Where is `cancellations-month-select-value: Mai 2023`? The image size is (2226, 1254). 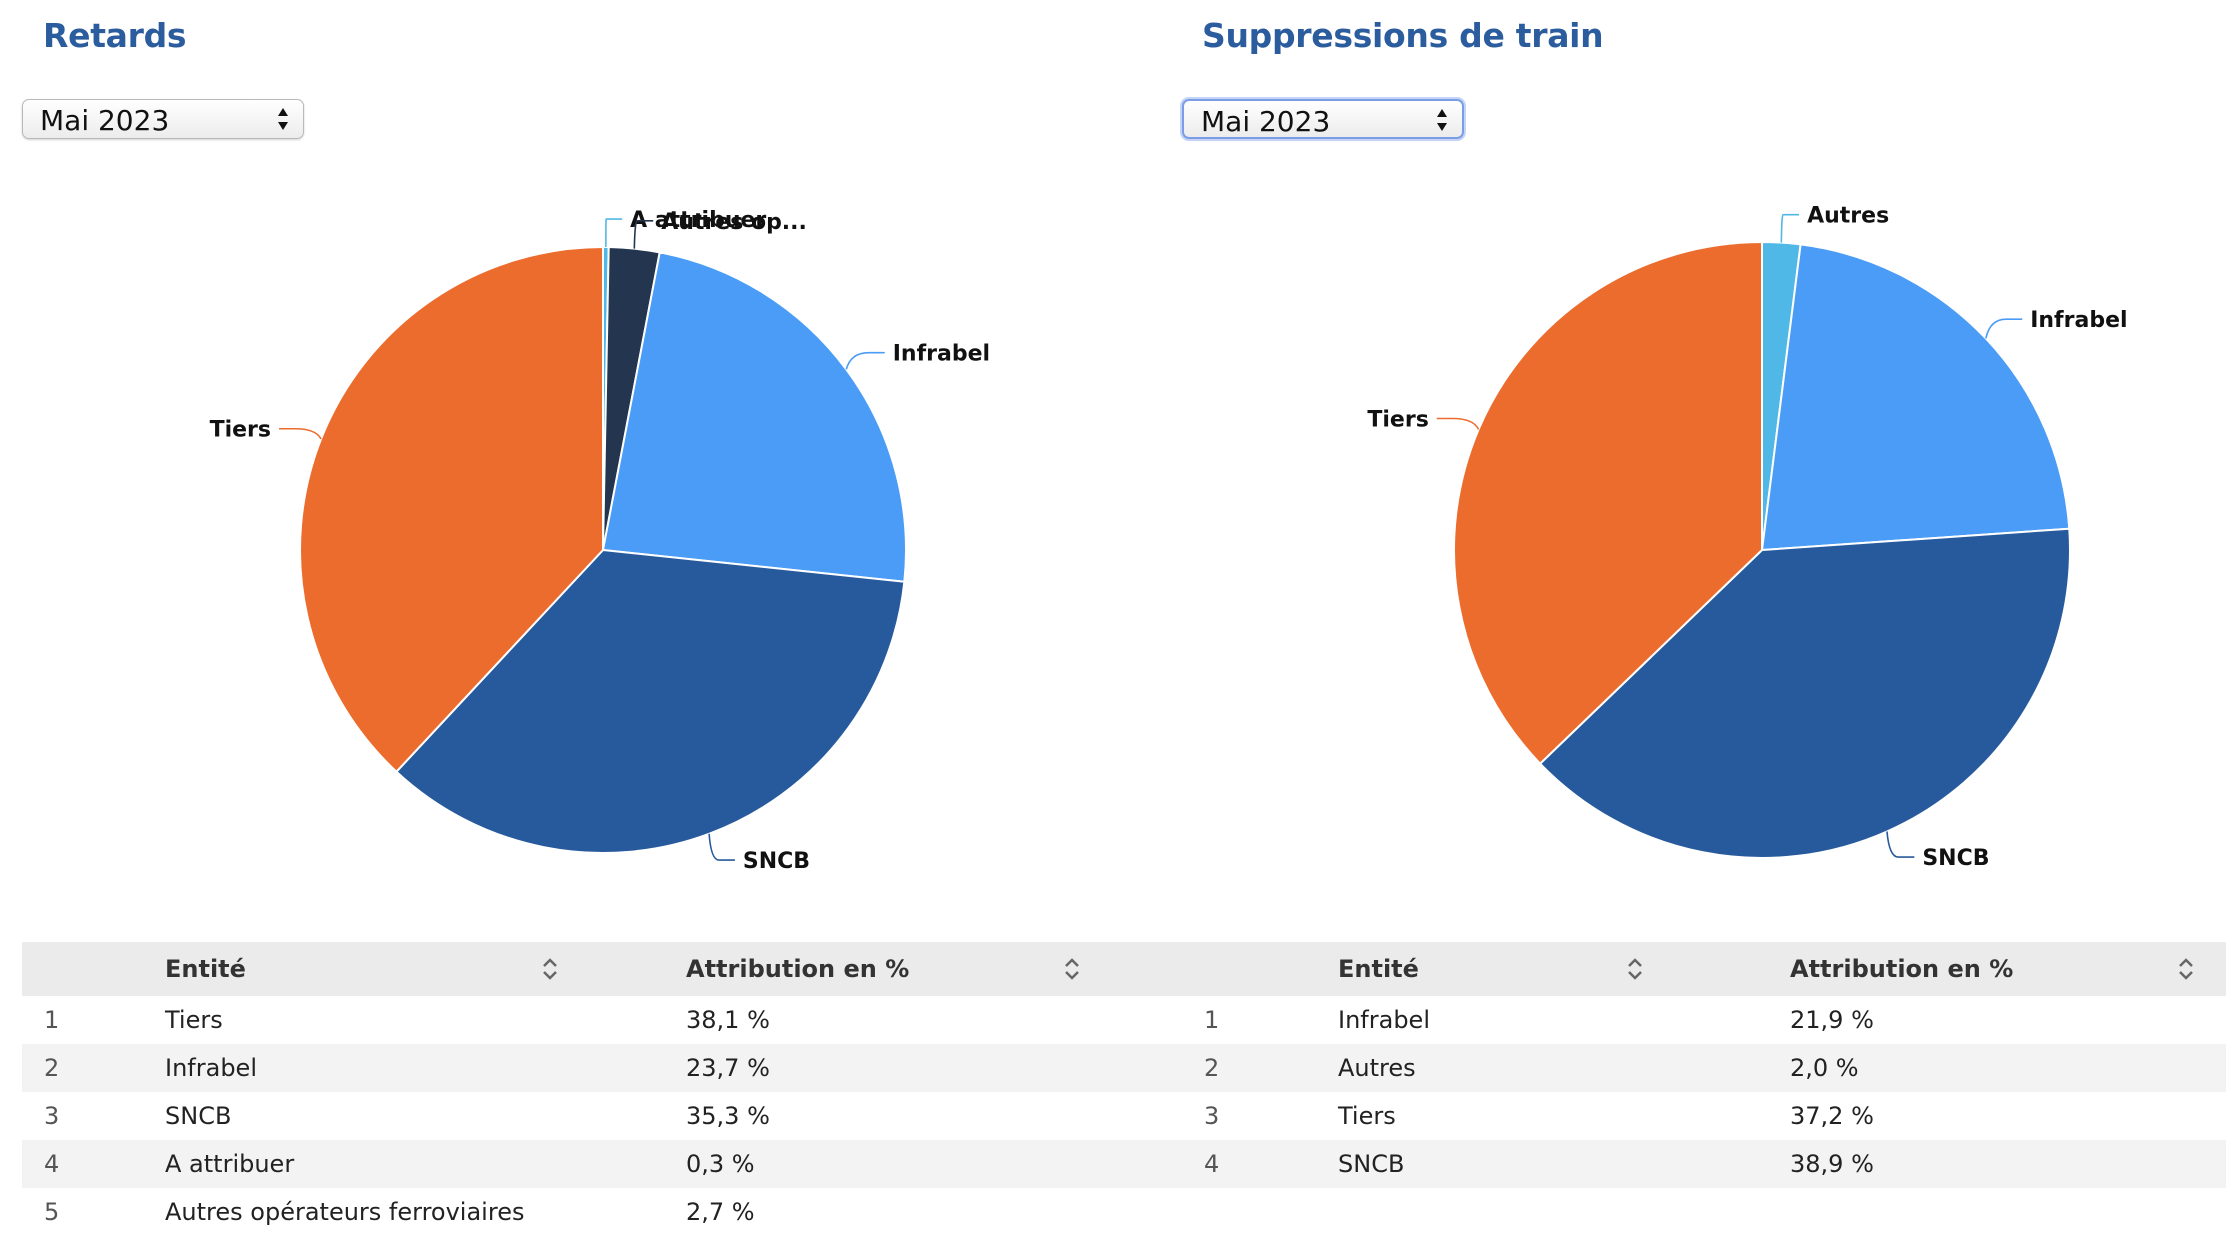 cancellations-month-select-value: Mai 2023 is located at coordinates (1266, 121).